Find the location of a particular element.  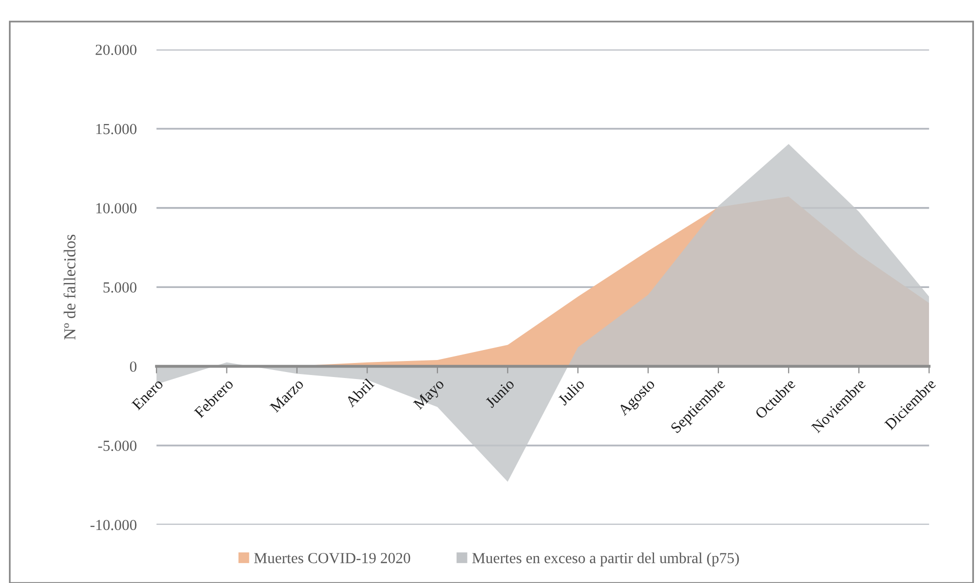

y-tick-label: 10.000 is located at coordinates (116, 208).